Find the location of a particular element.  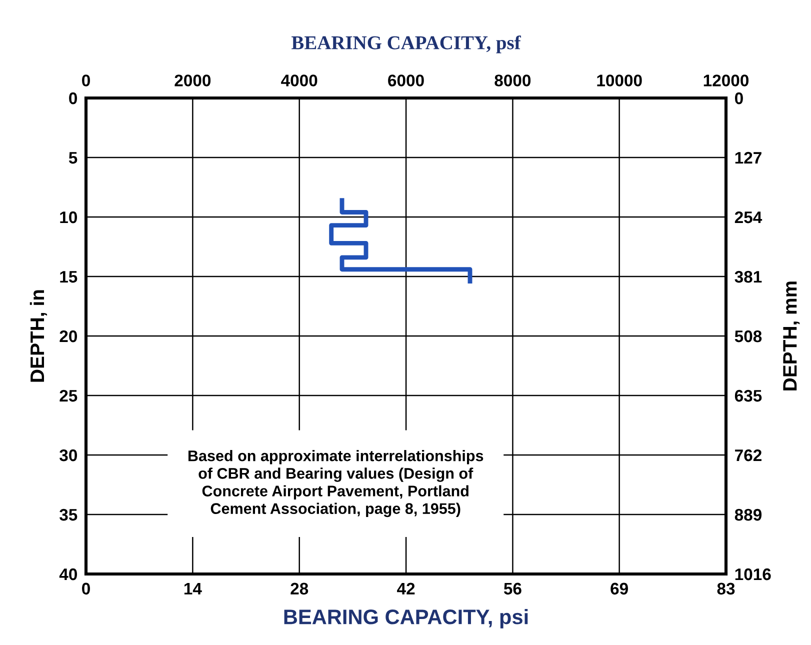

y2-tick-label: 762 is located at coordinates (748, 455).